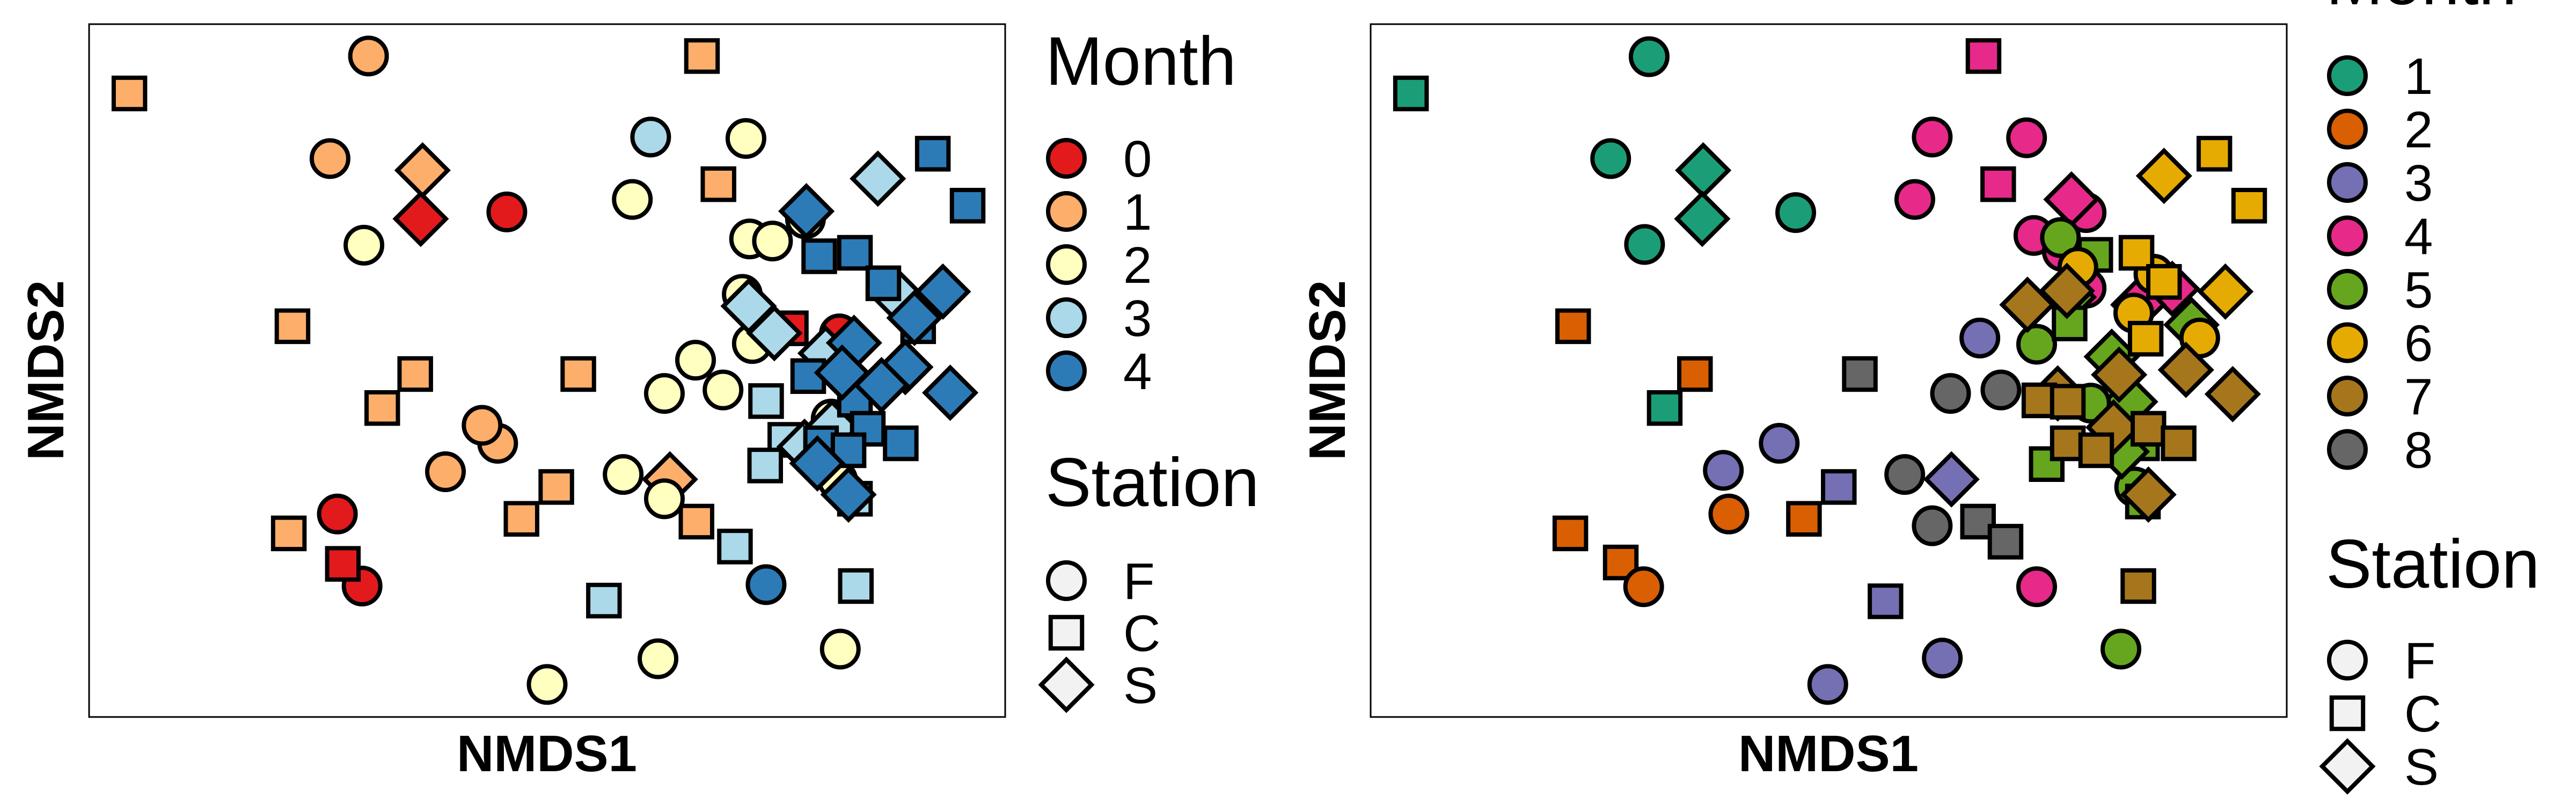 Image resolution: width=2576 pixels, height=805 pixels. Describe the element at coordinates (422, 170) in the screenshot. I see `left-point-month1-S` at that location.